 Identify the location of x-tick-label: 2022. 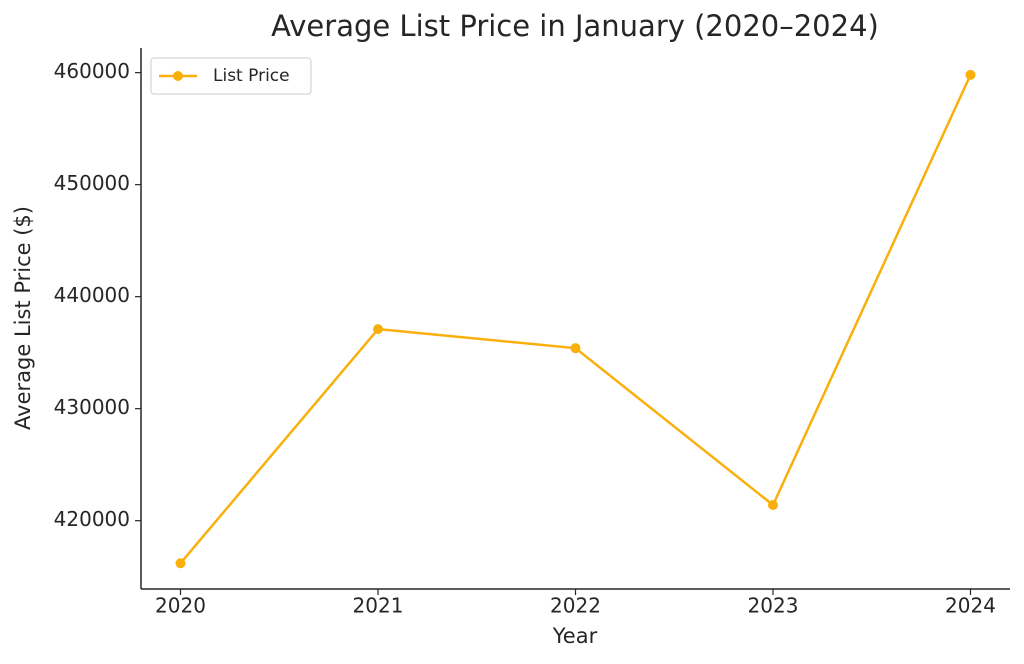
(575, 606).